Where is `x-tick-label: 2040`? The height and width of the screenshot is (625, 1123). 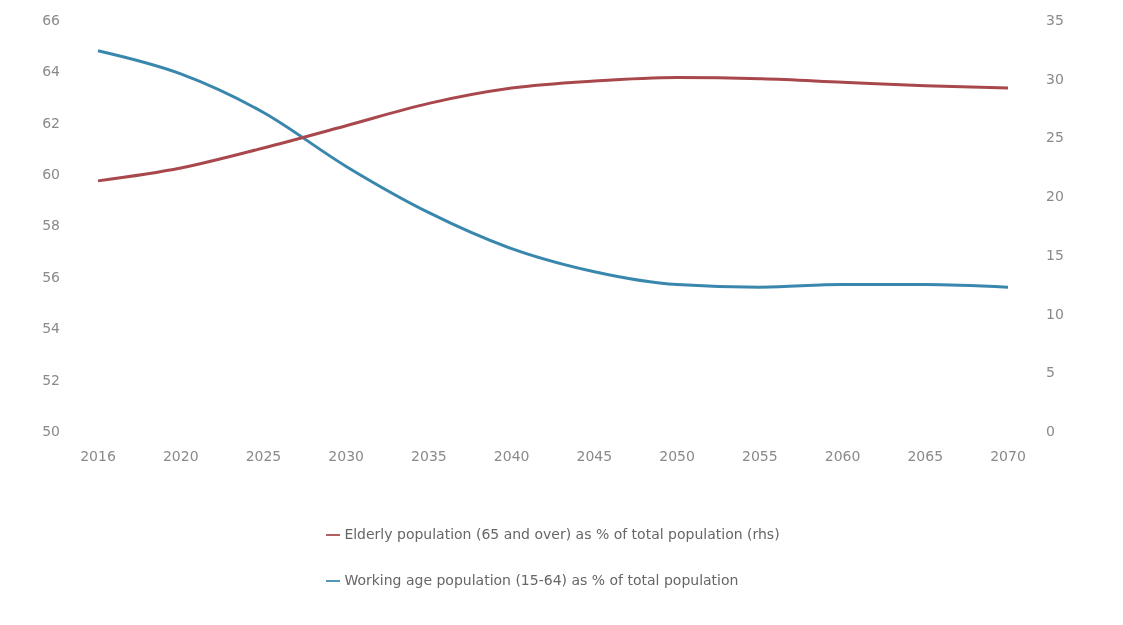
x-tick-label: 2040 is located at coordinates (511, 455).